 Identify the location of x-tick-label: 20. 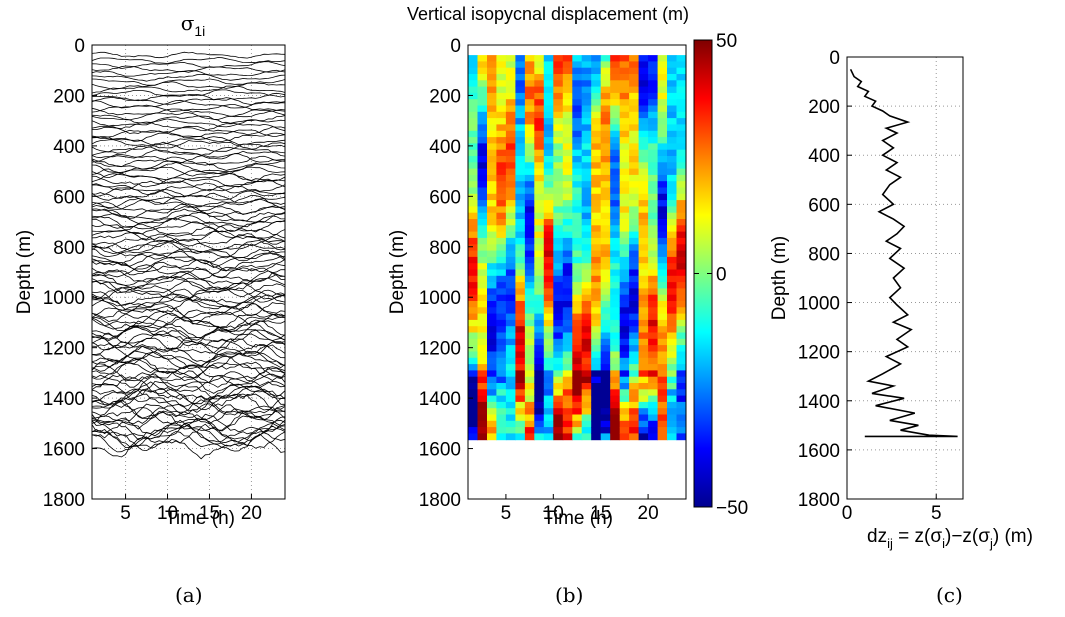
(251, 513).